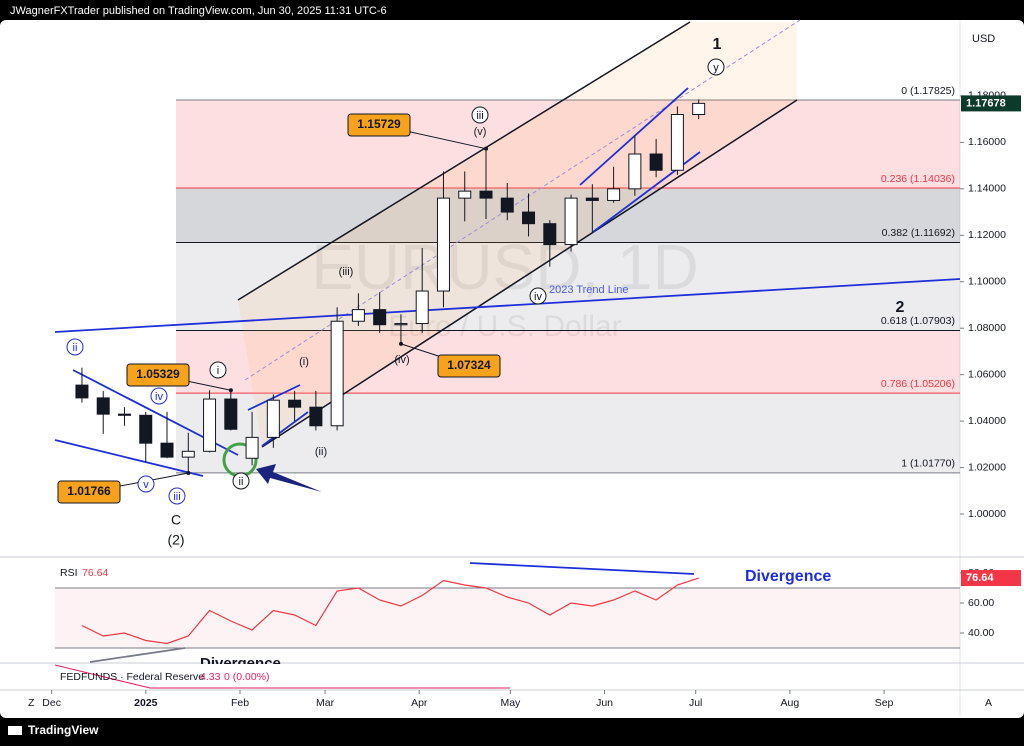  I want to click on callout-label: 1.01766, so click(89, 491).